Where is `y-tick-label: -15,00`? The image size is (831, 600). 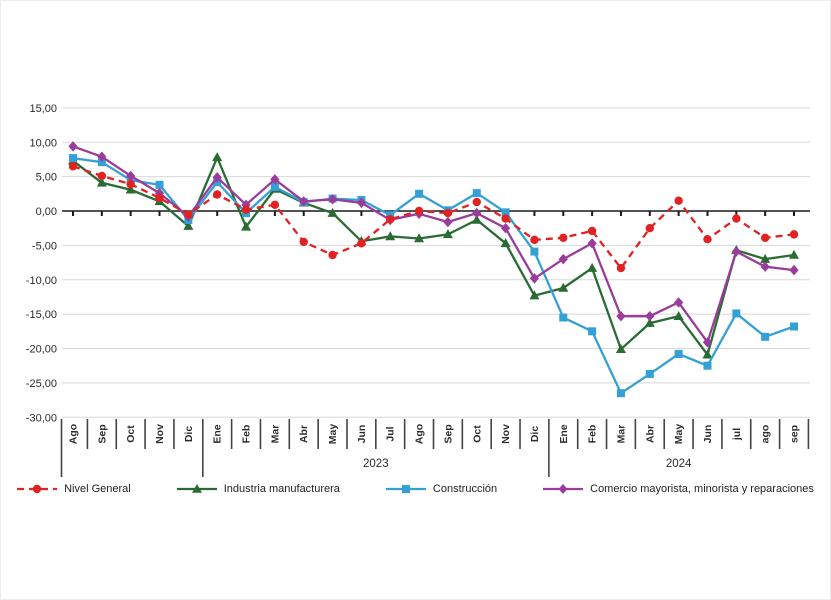 y-tick-label: -15,00 is located at coordinates (41, 315).